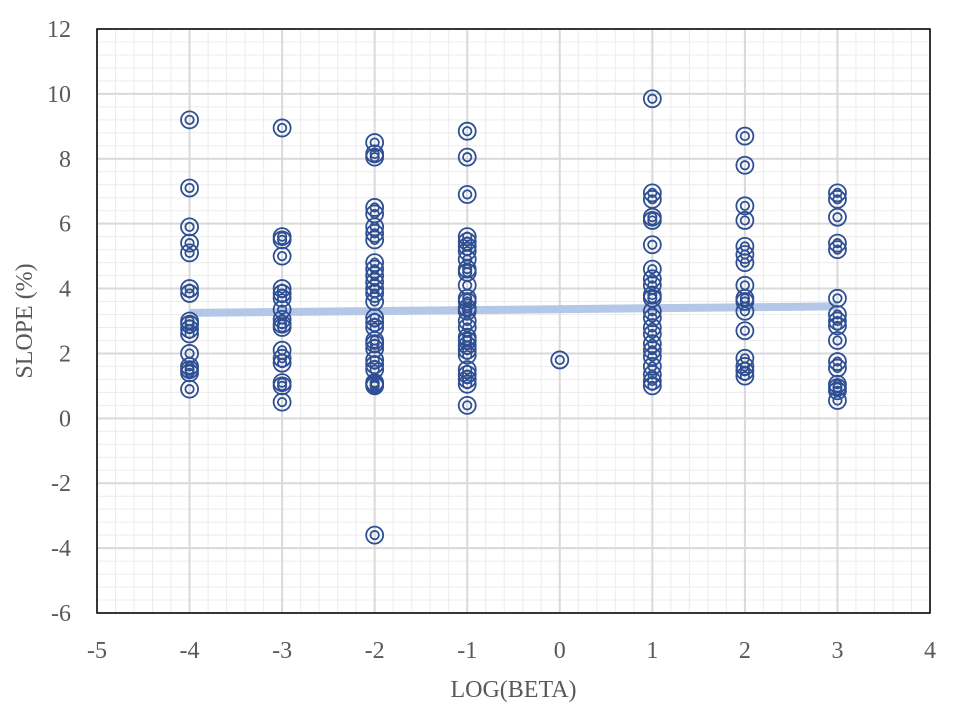 This screenshot has width=960, height=706. Describe the element at coordinates (65, 354) in the screenshot. I see `y-tick-label: 2` at that location.